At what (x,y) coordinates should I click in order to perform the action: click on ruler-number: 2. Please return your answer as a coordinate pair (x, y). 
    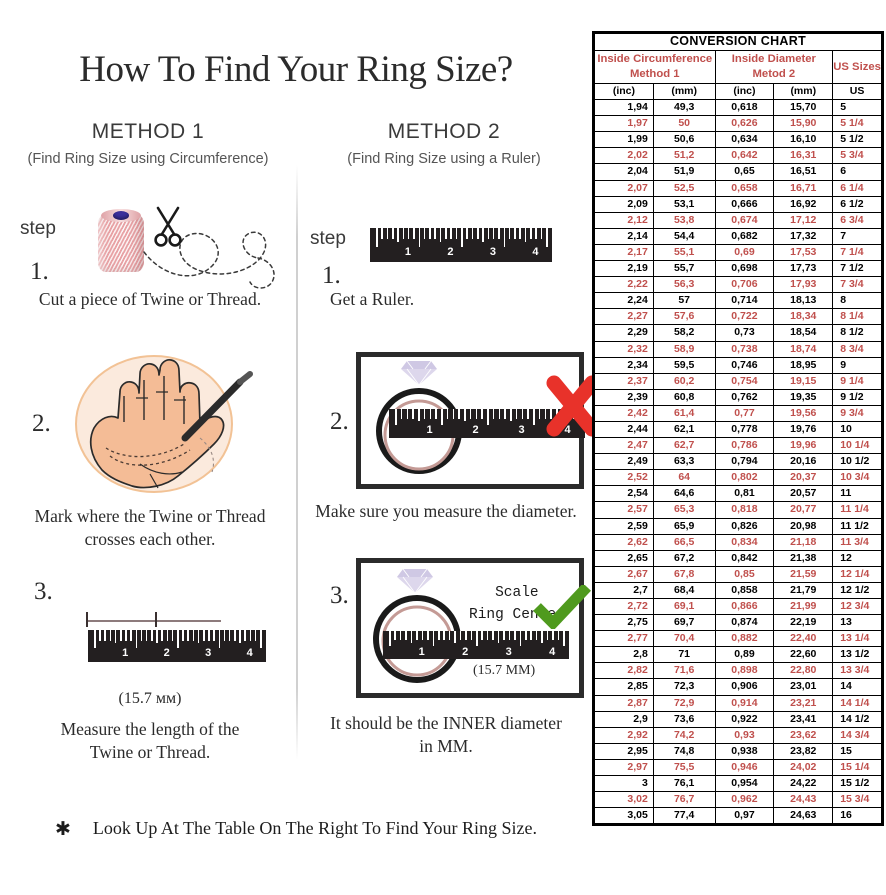
    Looking at the image, I should click on (465, 651).